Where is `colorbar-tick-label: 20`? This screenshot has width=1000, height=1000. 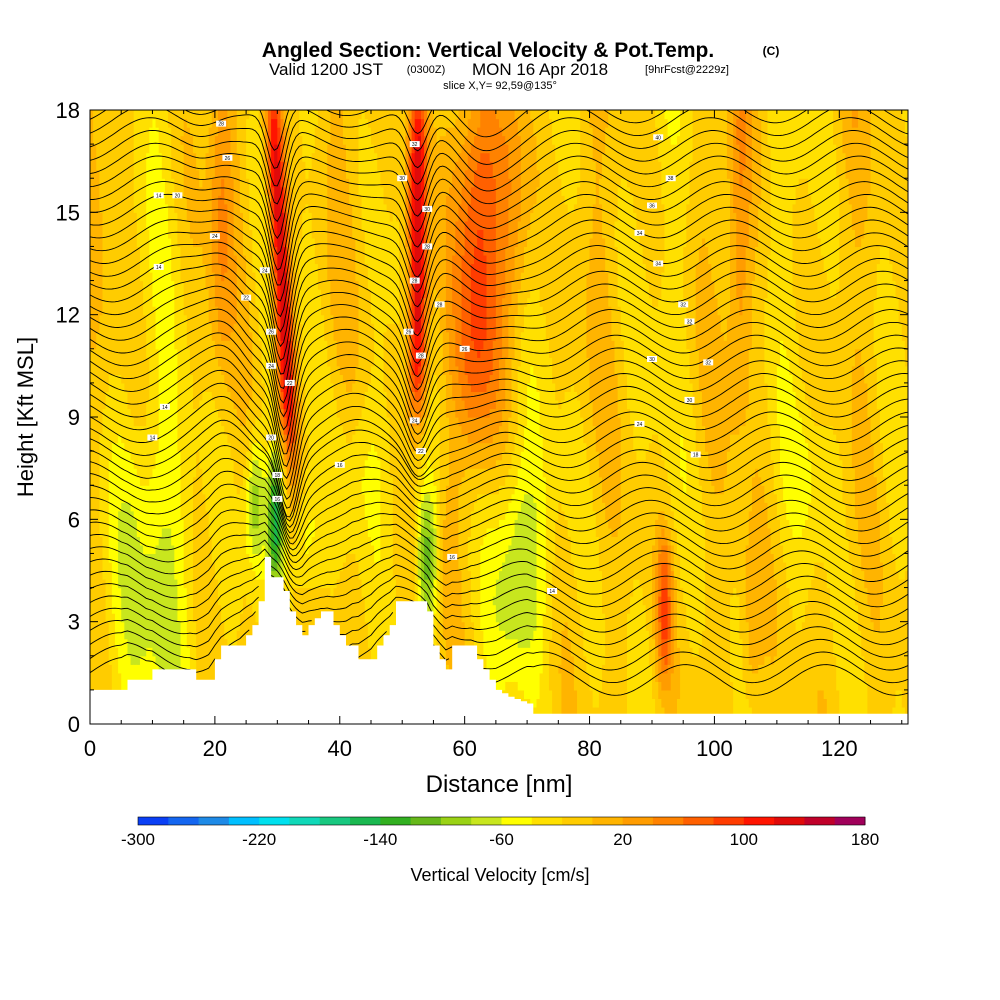
colorbar-tick-label: 20 is located at coordinates (622, 839).